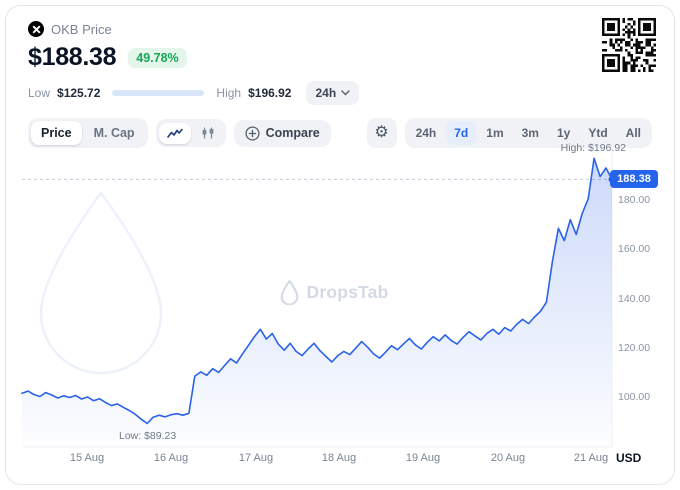 The width and height of the screenshot is (680, 490). Describe the element at coordinates (634, 299) in the screenshot. I see `y-axis-label: 140.00` at that location.